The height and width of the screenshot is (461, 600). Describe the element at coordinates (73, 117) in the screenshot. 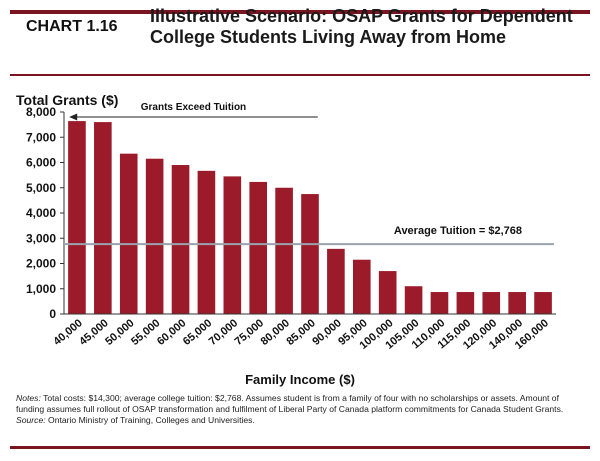

I see `arrow-left-icon` at that location.